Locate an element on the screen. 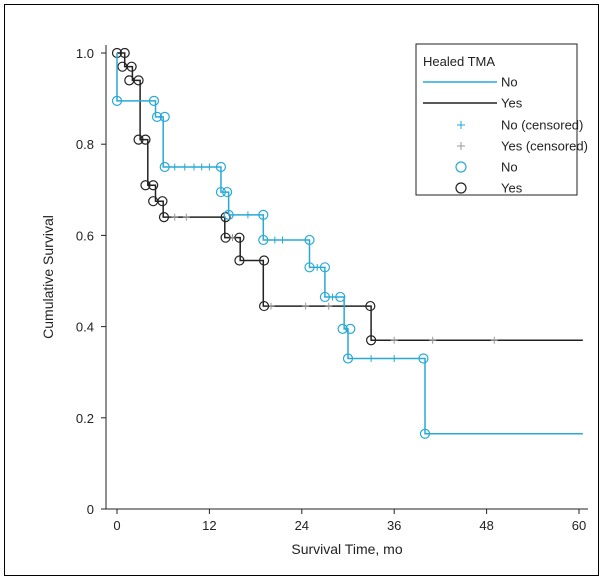 This screenshot has height=582, width=603. legend-title: Healed TMA is located at coordinates (459, 61).